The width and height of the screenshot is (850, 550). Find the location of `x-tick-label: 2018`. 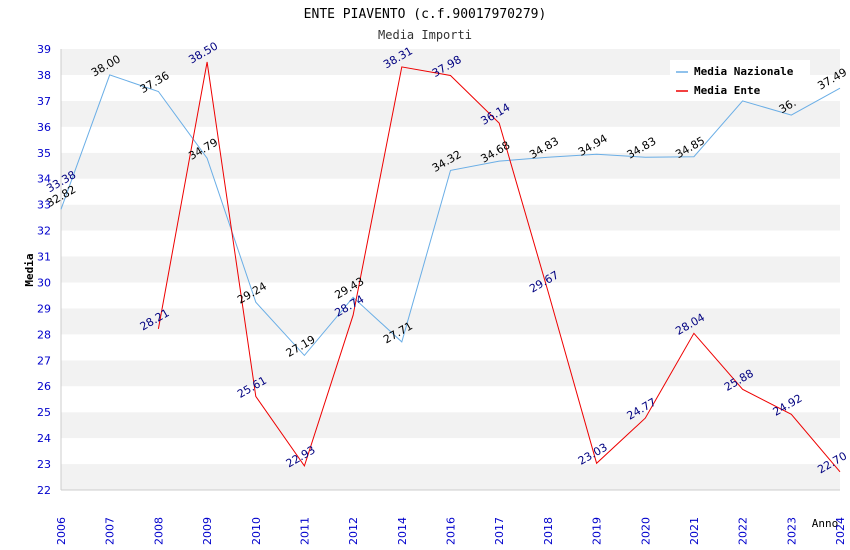

x-tick-label: 2018 is located at coordinates (548, 531).